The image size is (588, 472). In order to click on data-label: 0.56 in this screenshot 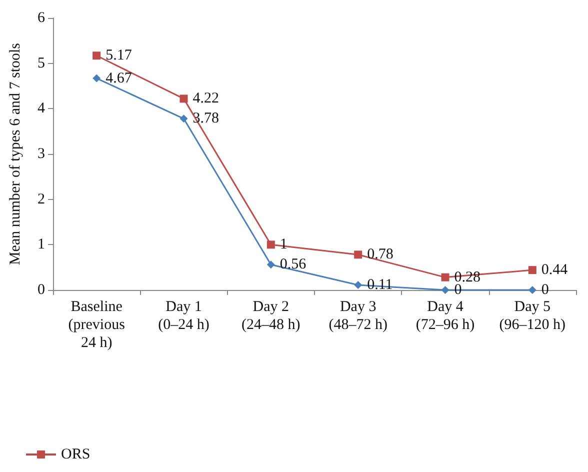, I will do `click(293, 264)`.